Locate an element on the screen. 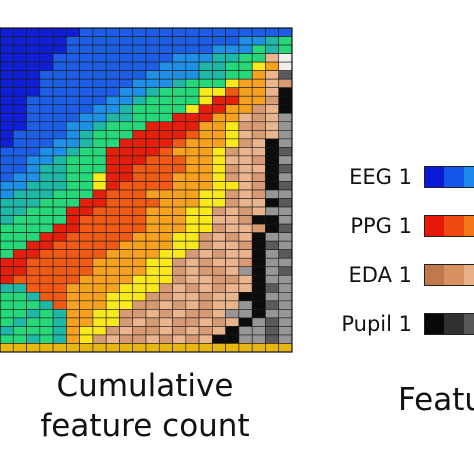  legend-swatch is located at coordinates (449, 275).